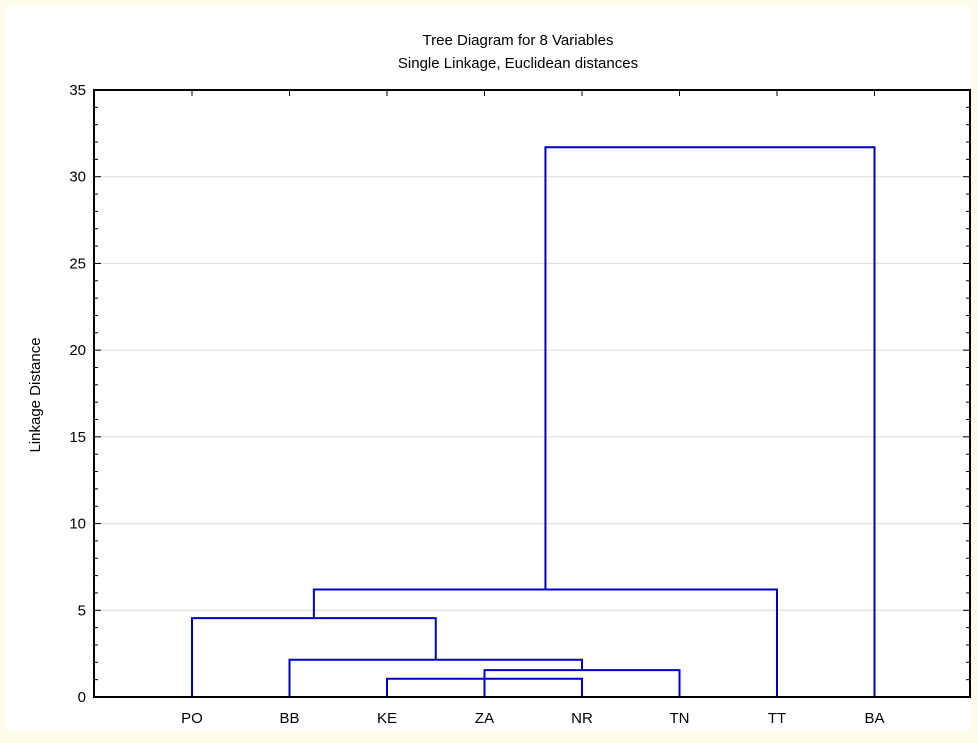 The image size is (978, 743). What do you see at coordinates (82, 610) in the screenshot?
I see `y-tick-label: 5` at bounding box center [82, 610].